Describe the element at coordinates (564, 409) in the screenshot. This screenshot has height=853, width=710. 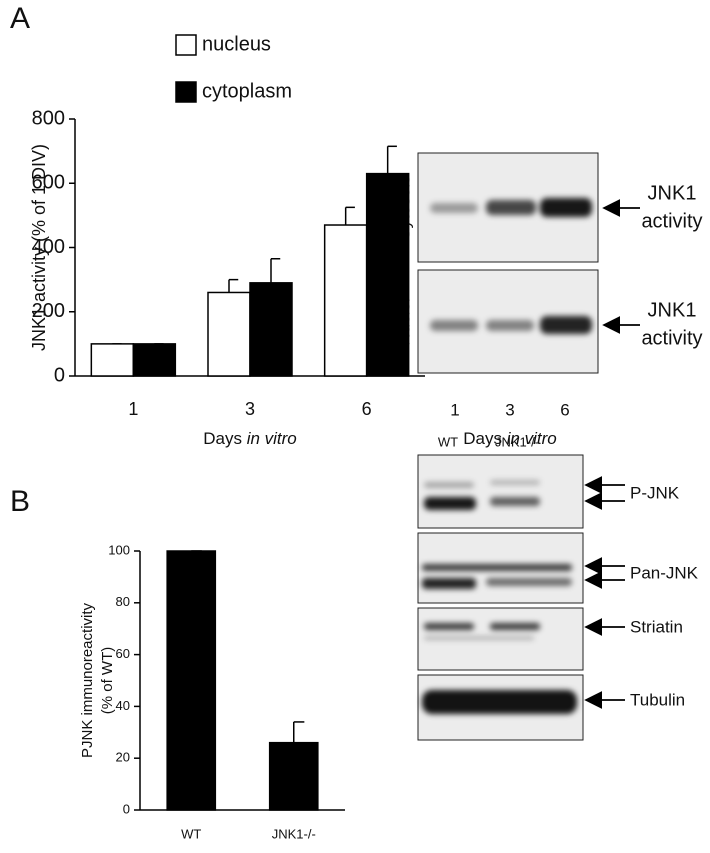
I see `lane-label: 6` at that location.